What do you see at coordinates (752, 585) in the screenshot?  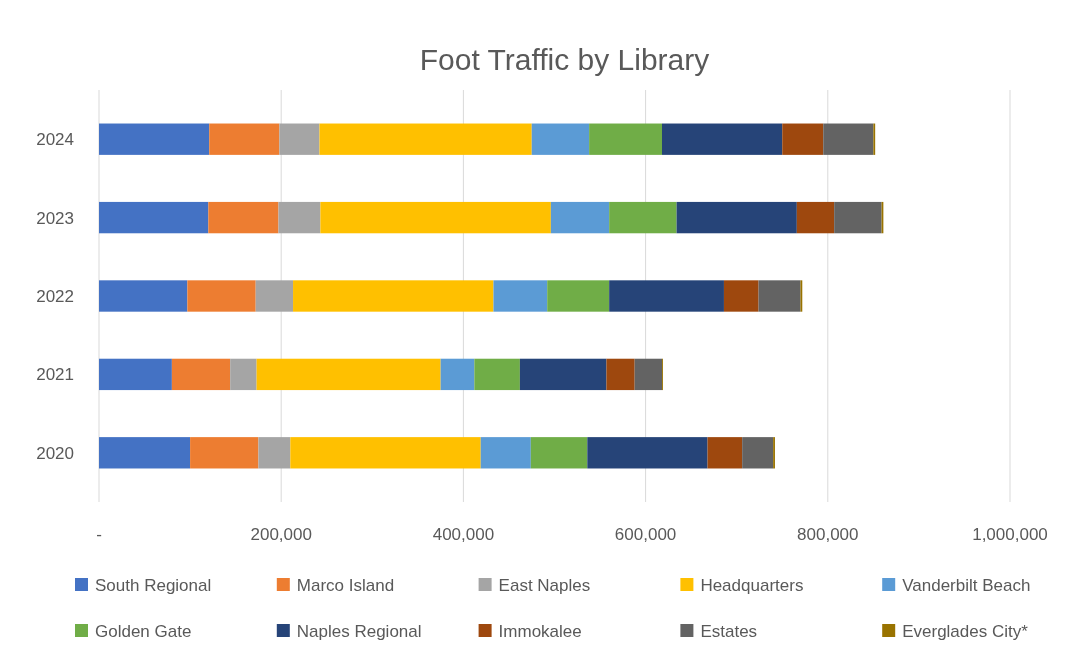 I see `legend-label: Headquarters` at bounding box center [752, 585].